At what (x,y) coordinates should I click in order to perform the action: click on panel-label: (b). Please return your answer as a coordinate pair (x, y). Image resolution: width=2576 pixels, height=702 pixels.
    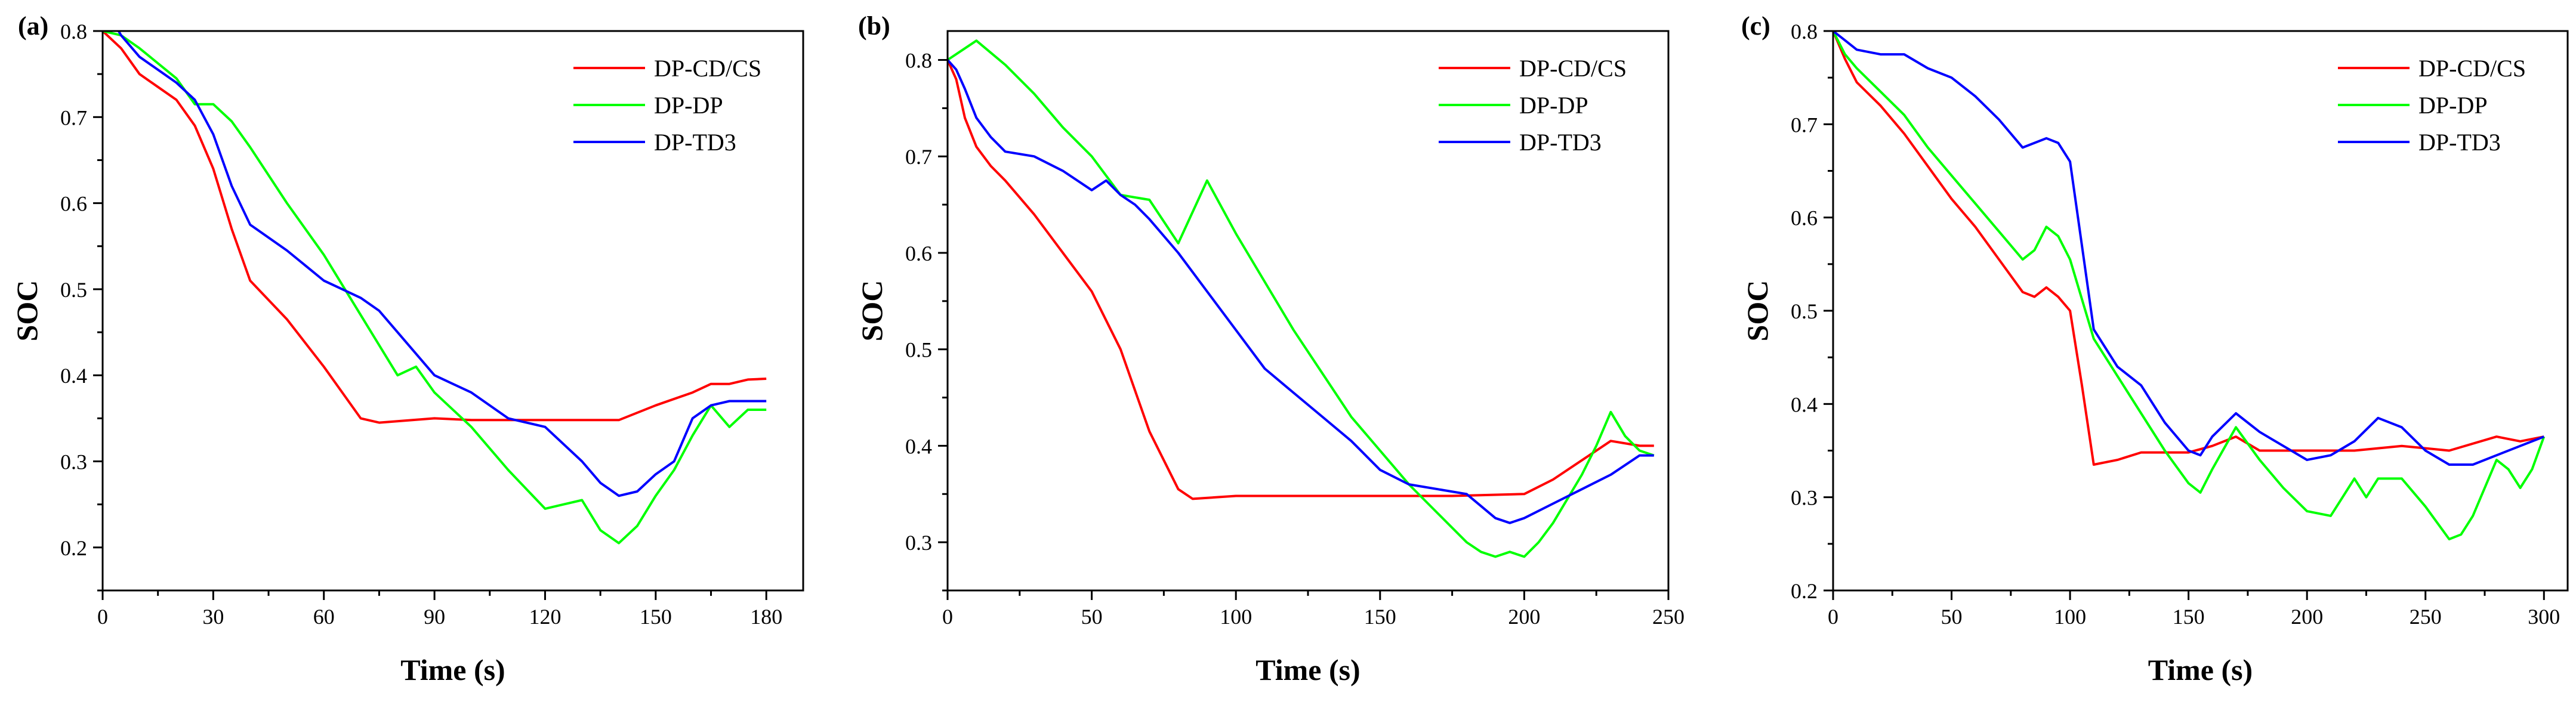
    Looking at the image, I should click on (874, 26).